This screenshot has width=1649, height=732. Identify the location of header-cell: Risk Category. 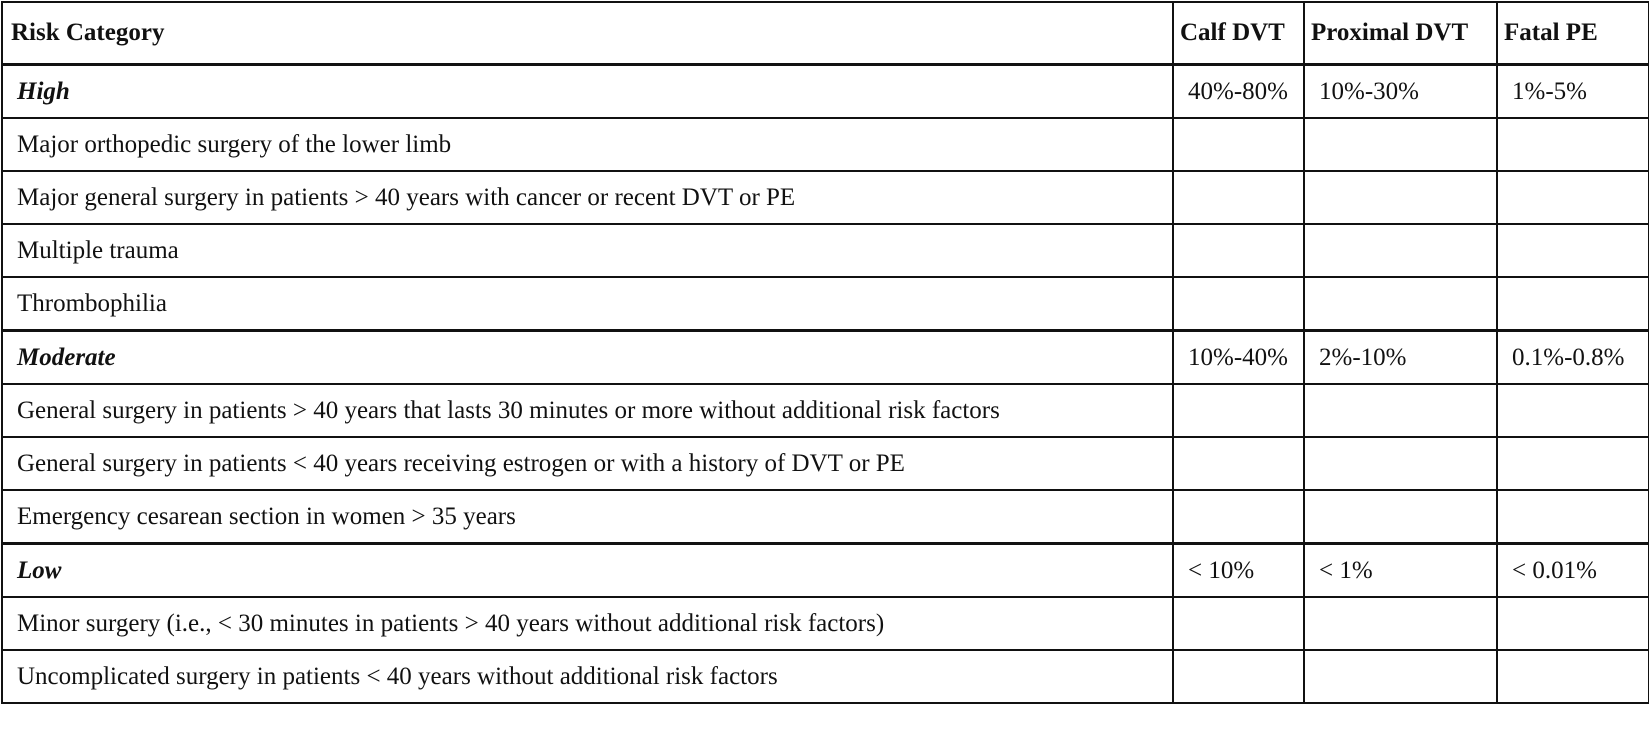
(587, 33).